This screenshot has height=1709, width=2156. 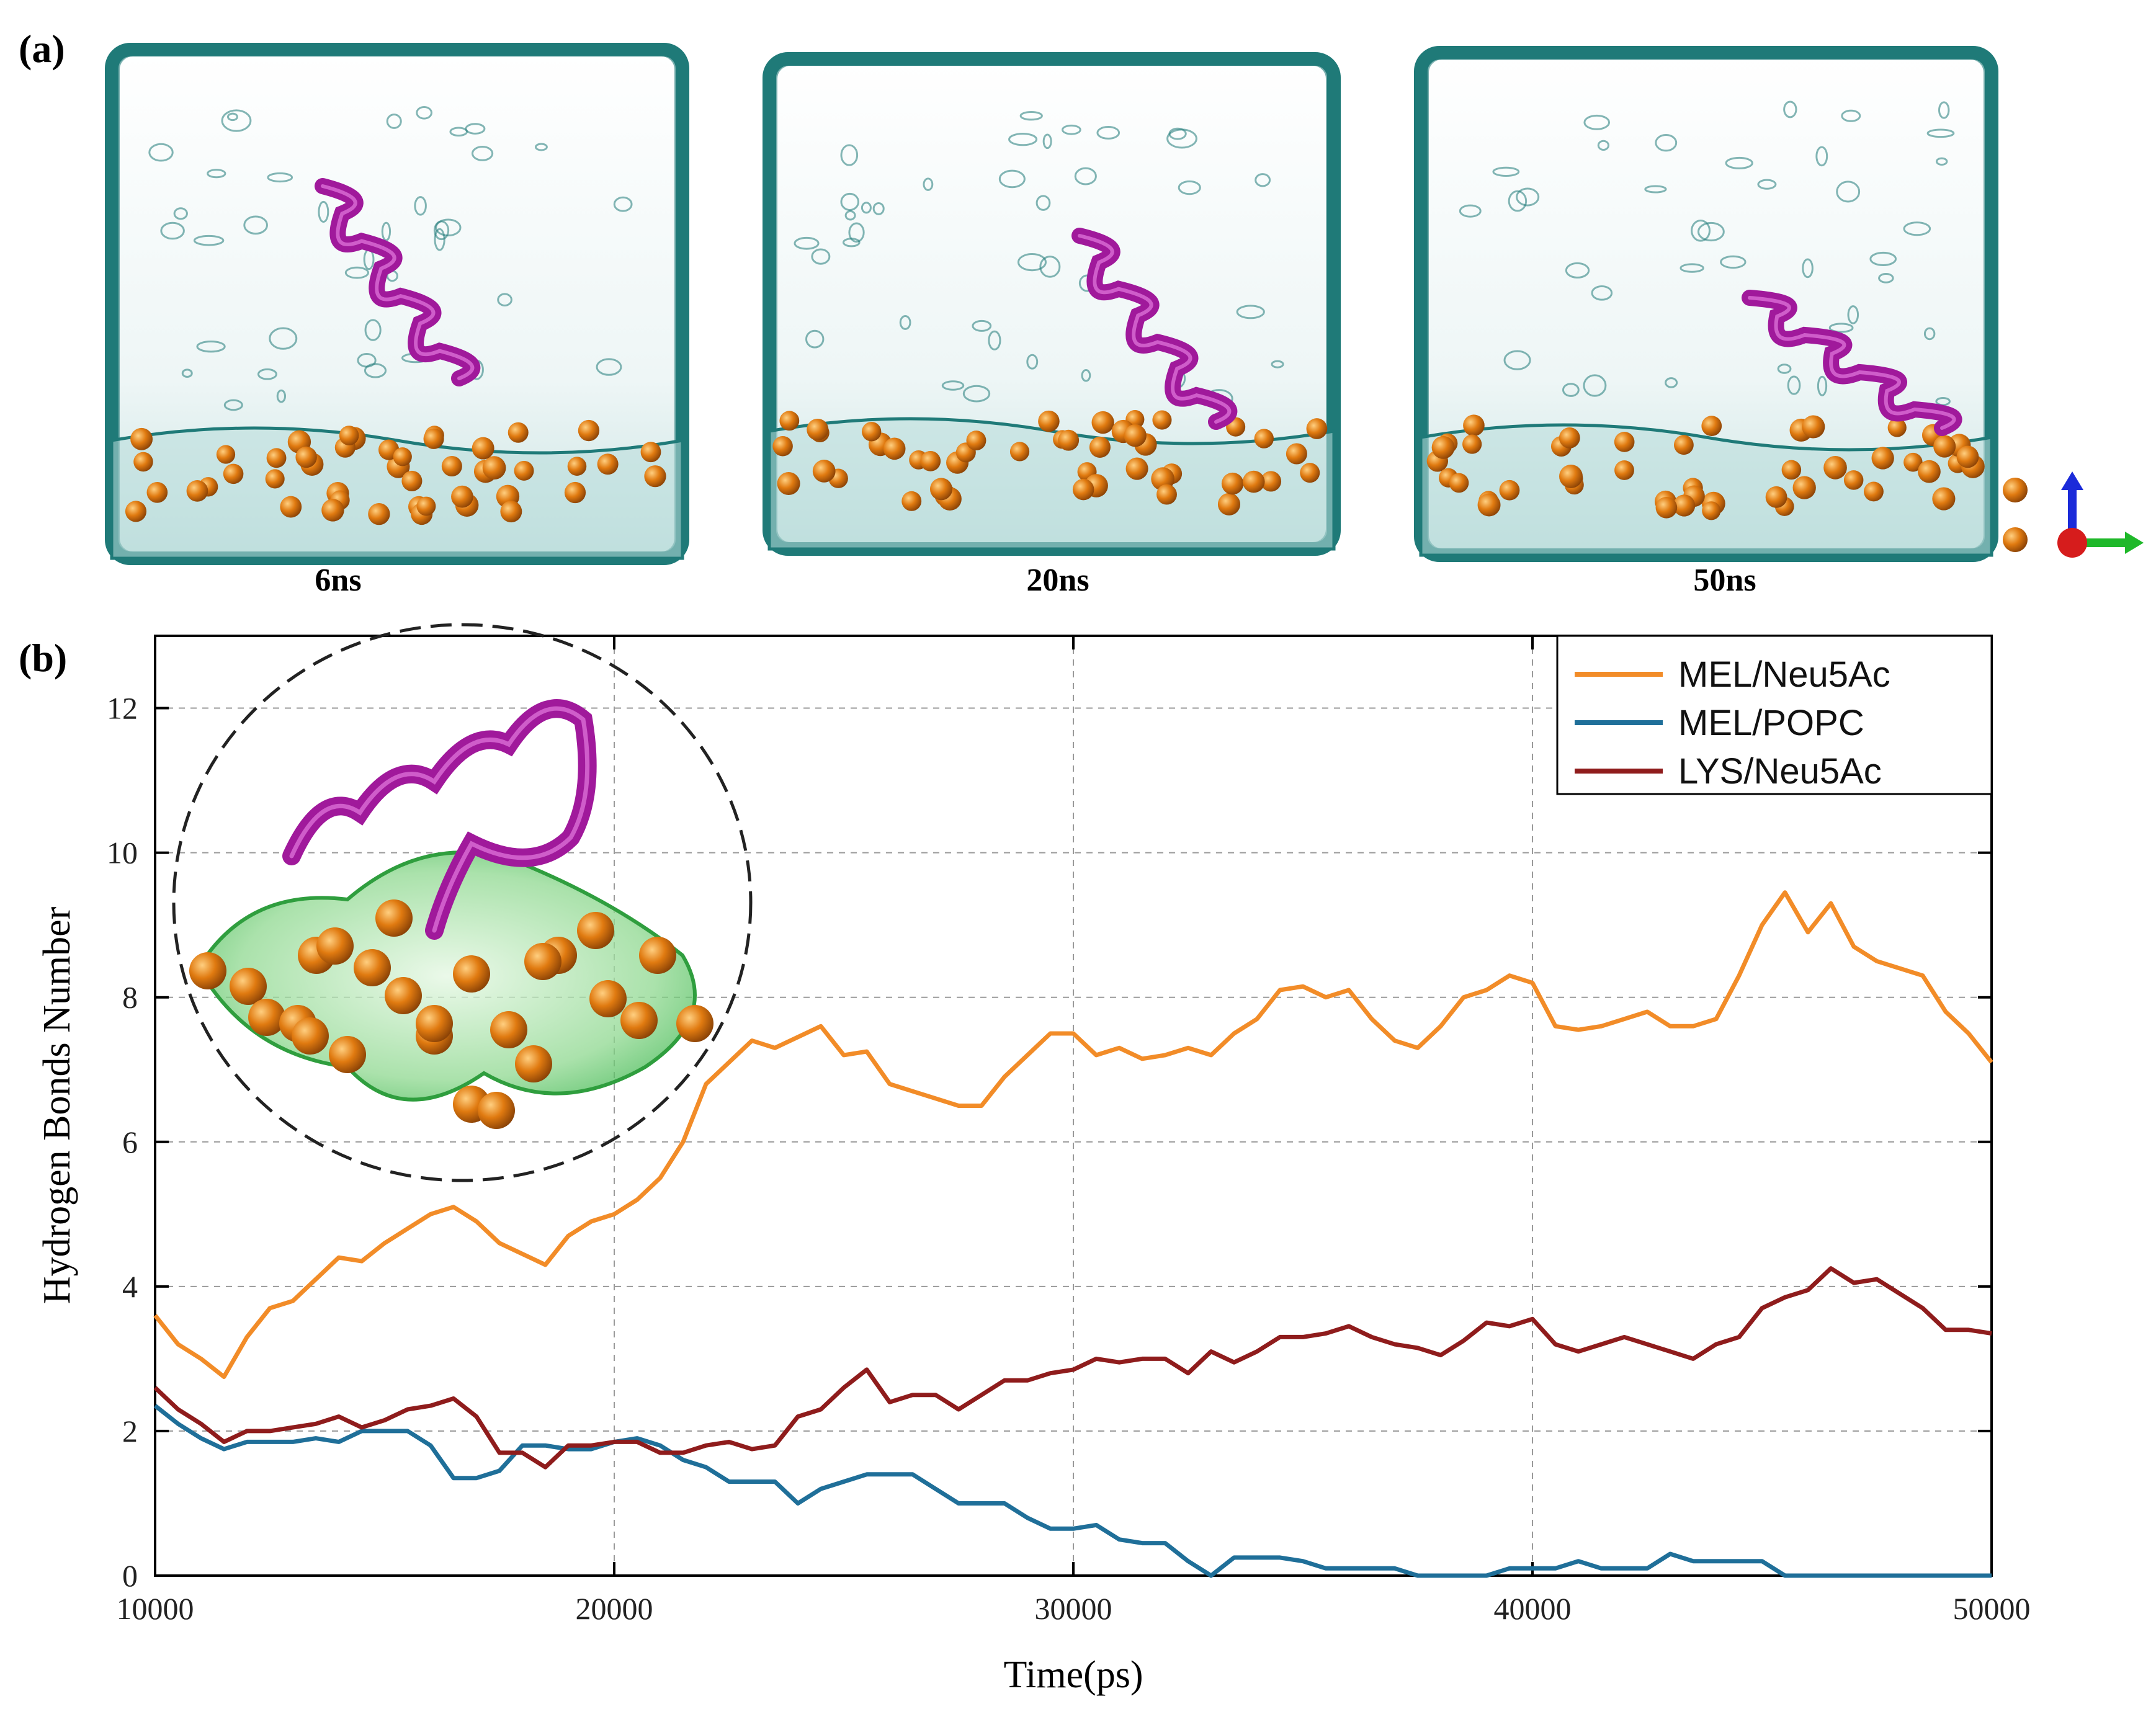 What do you see at coordinates (130, 1142) in the screenshot?
I see `y-tick-label: 6` at bounding box center [130, 1142].